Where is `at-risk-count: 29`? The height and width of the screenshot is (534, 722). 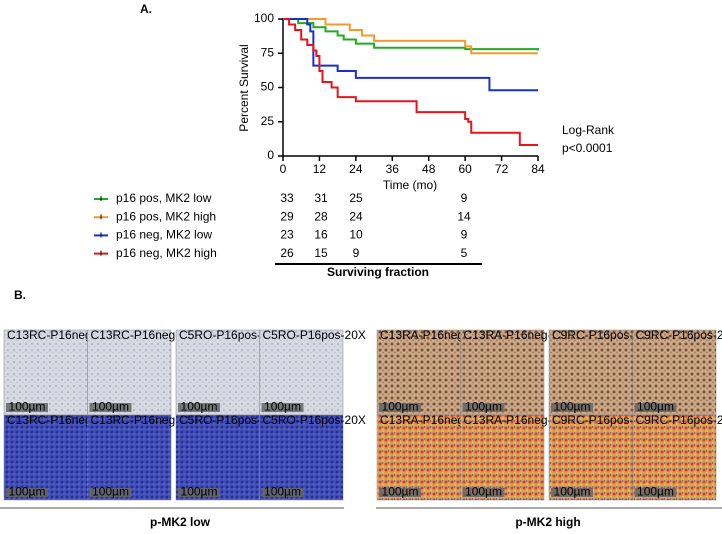 at-risk-count: 29 is located at coordinates (287, 216).